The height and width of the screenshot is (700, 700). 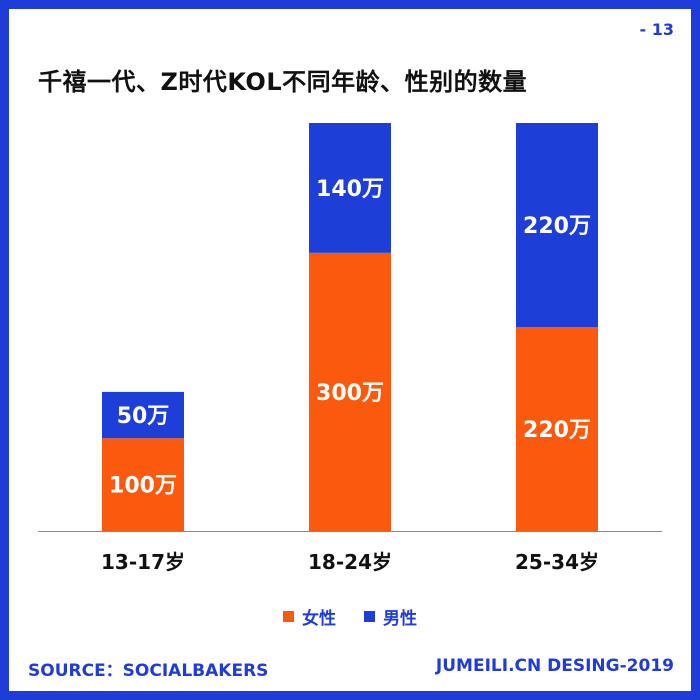 I want to click on legend-item-male: 男性, so click(x=390, y=616).